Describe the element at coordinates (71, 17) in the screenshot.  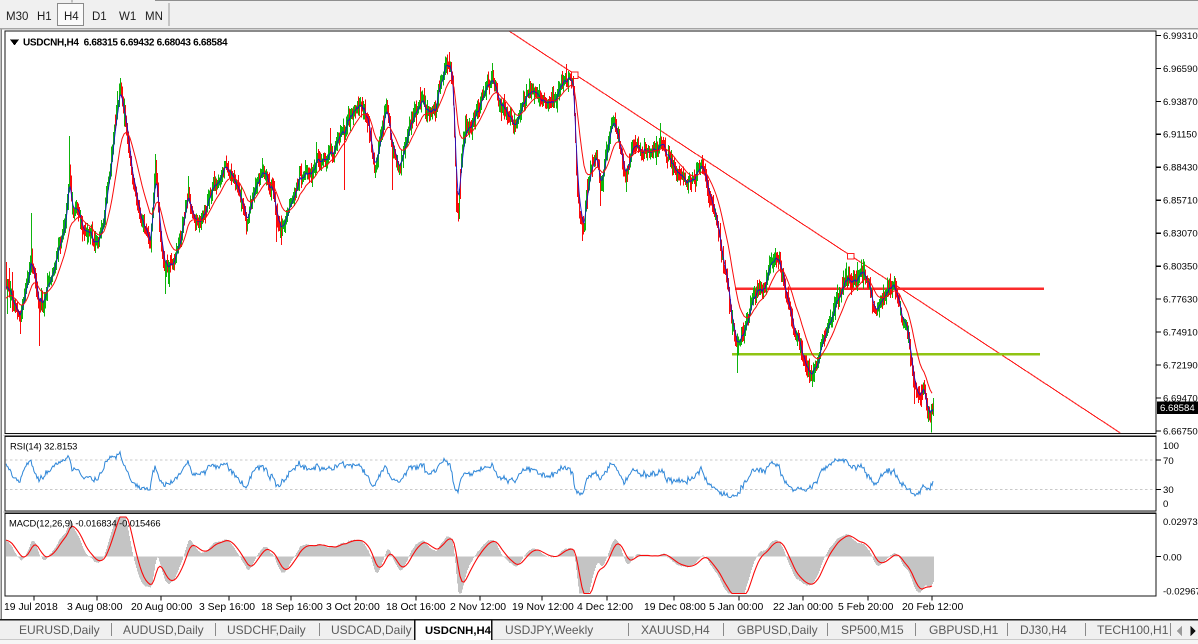
I see `svg-text: H4` at that location.